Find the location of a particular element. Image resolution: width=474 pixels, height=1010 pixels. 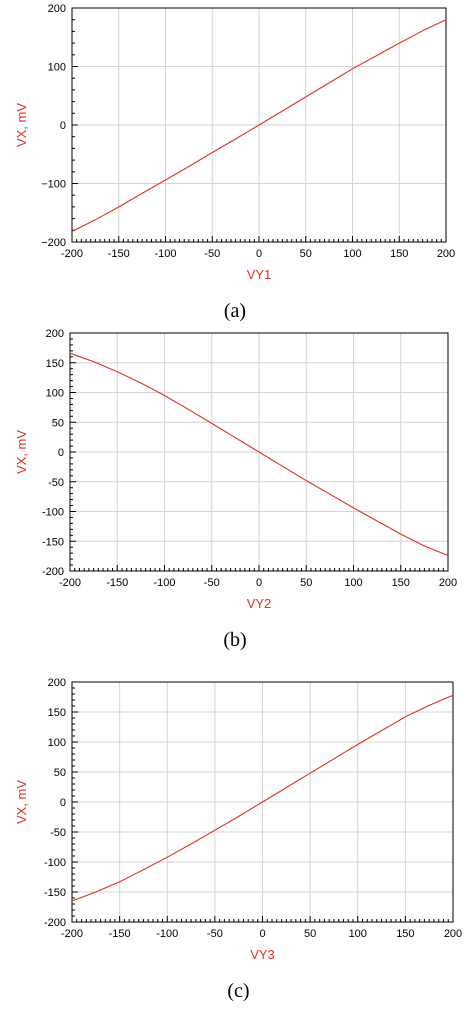

y-tick-label: −200 is located at coordinates (53, 243).